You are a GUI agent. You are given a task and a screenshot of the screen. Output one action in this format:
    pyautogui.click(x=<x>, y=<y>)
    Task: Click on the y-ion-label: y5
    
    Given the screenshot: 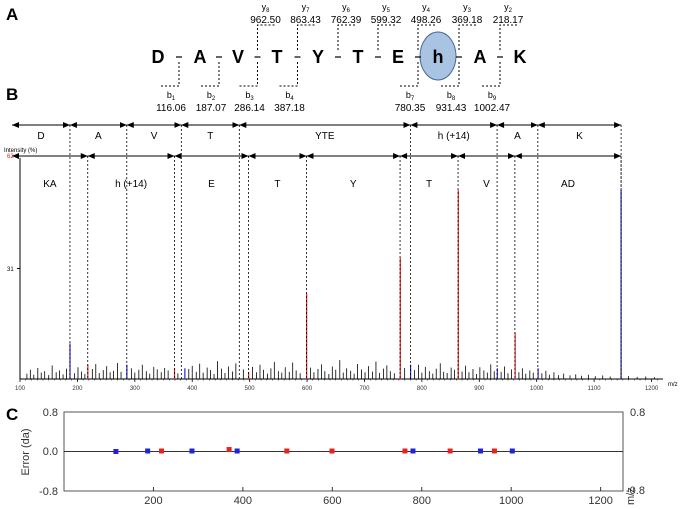 What is the action you would take?
    pyautogui.click(x=386, y=8)
    